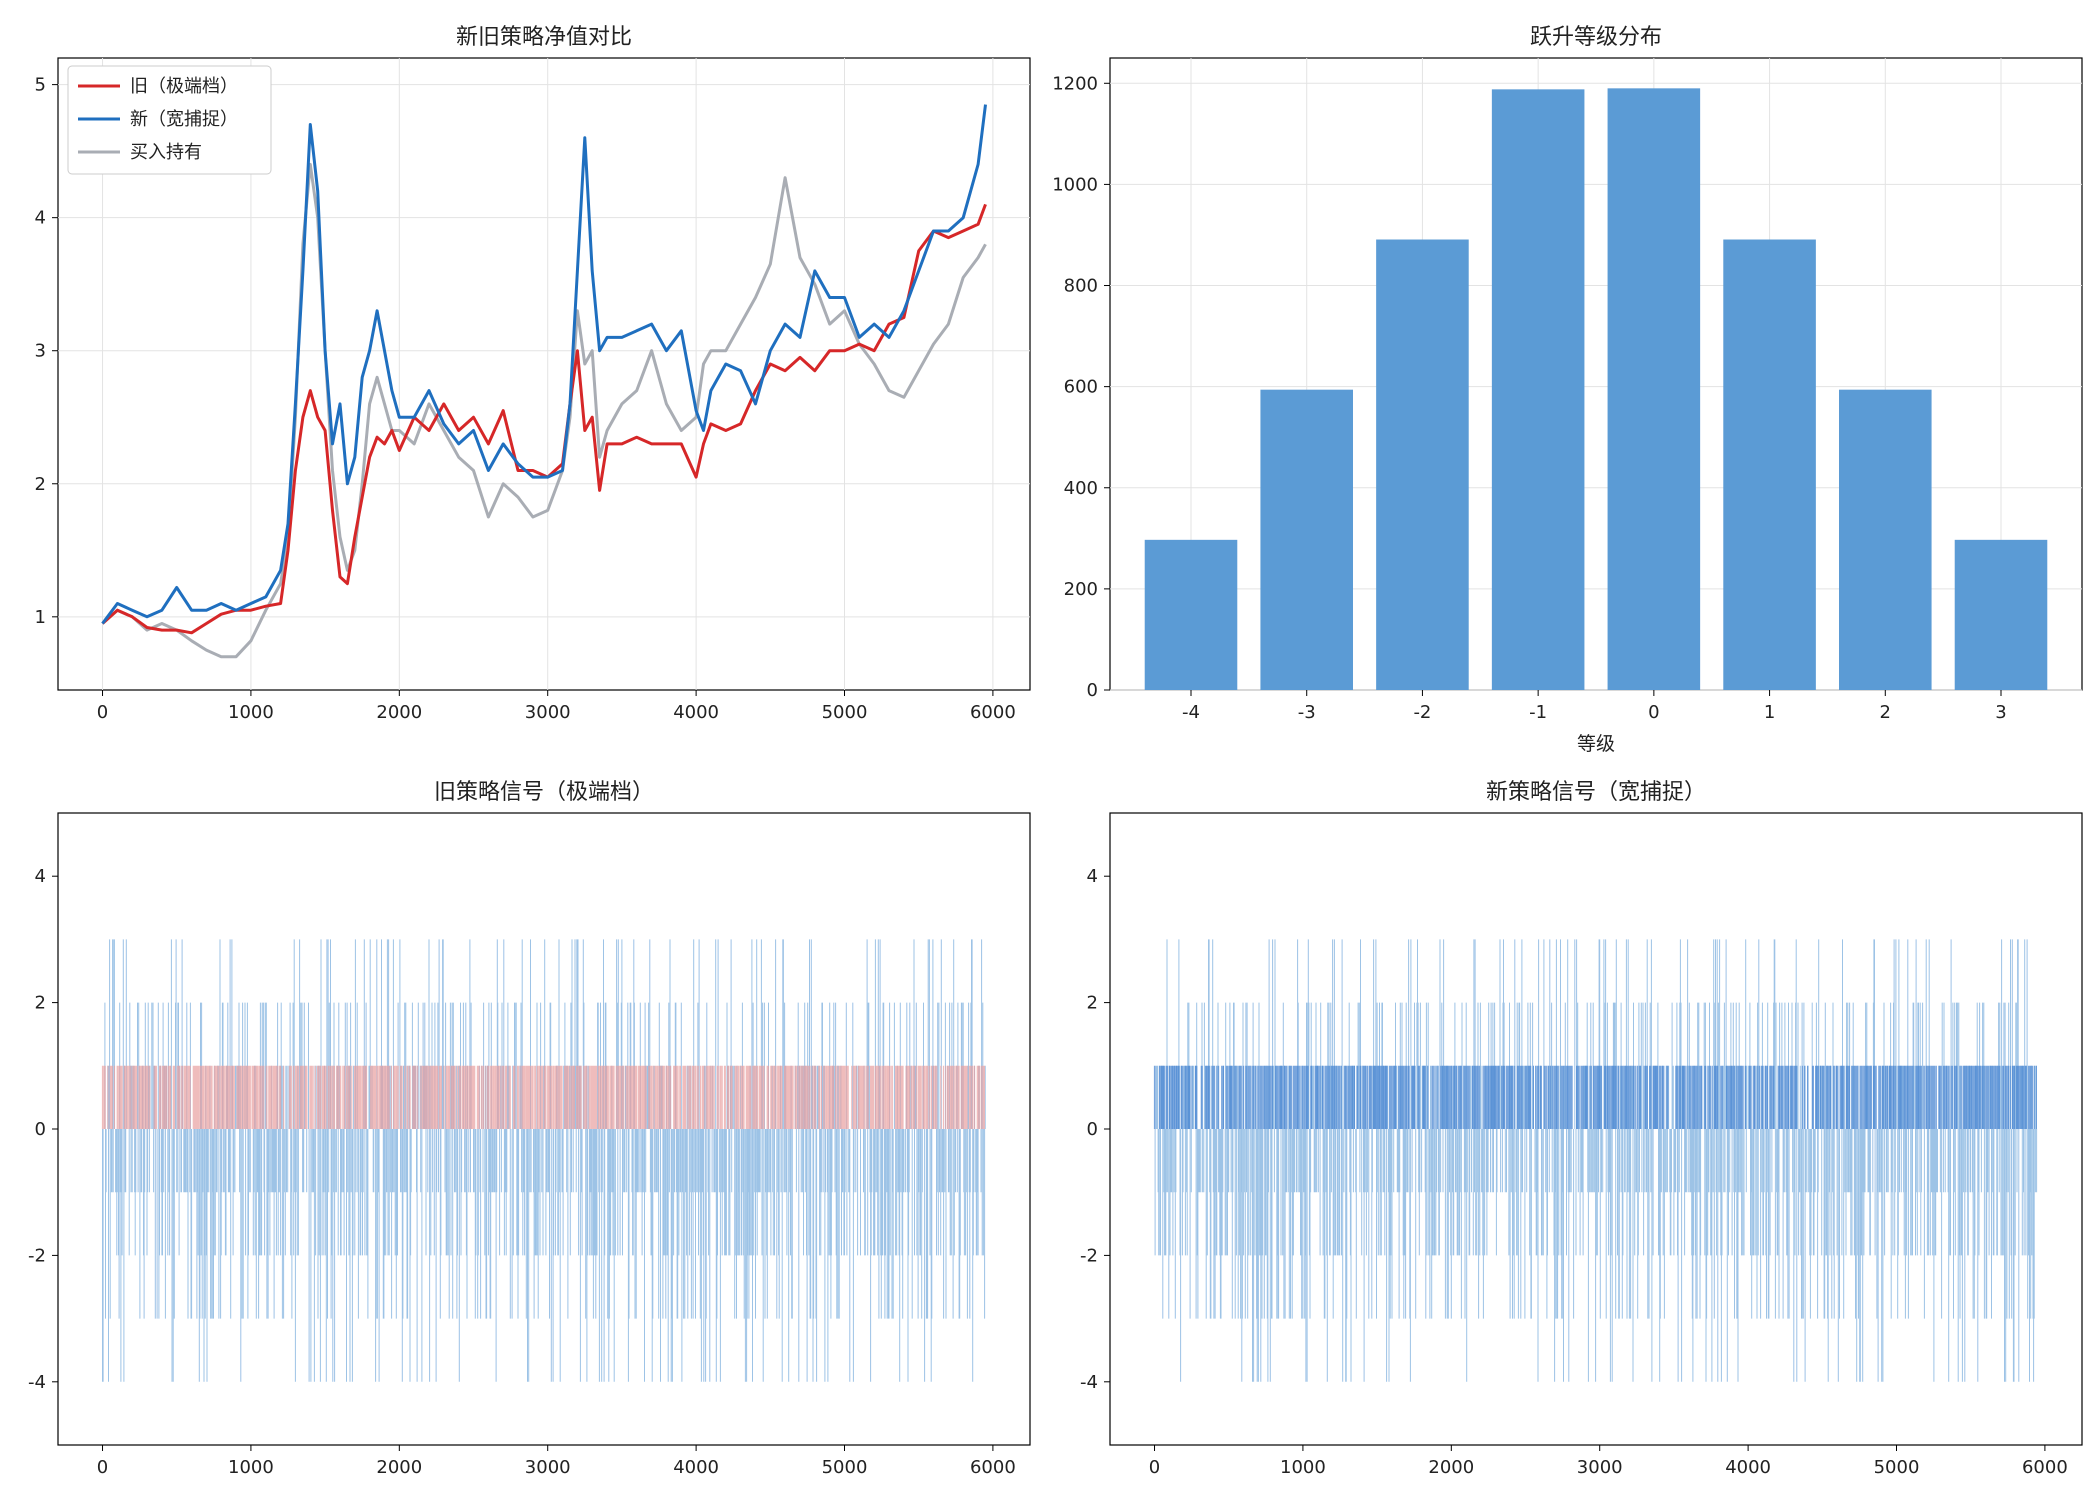 The image size is (2100, 1500). I want to click on legend-label-new: 新（宽捕捉）, so click(184, 119).